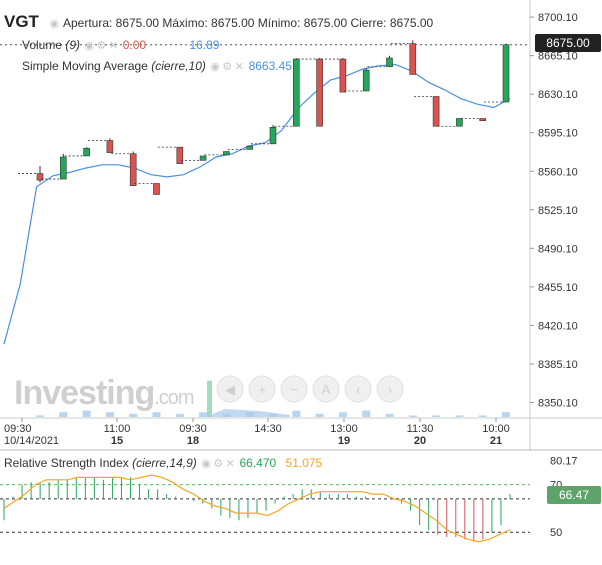  What do you see at coordinates (204, 45) in the screenshot?
I see `volume-value-blue: 16.89` at bounding box center [204, 45].